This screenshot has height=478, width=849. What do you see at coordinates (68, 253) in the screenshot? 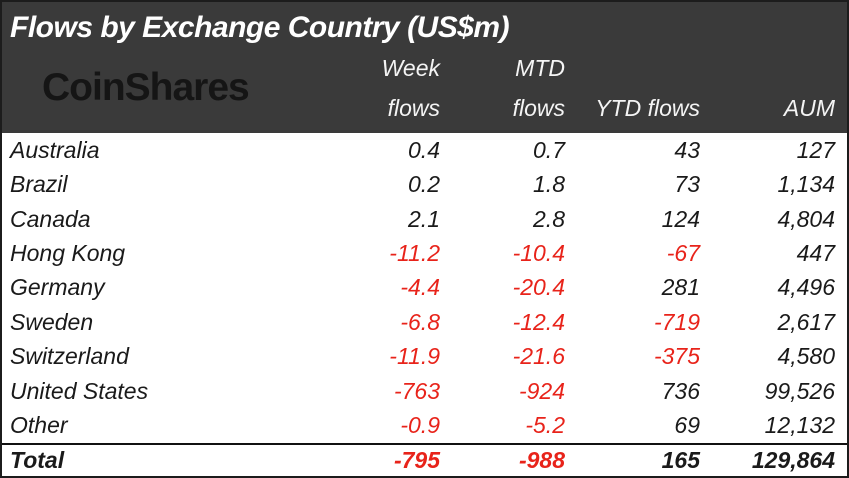
I see `country-cell: Hong Kong` at bounding box center [68, 253].